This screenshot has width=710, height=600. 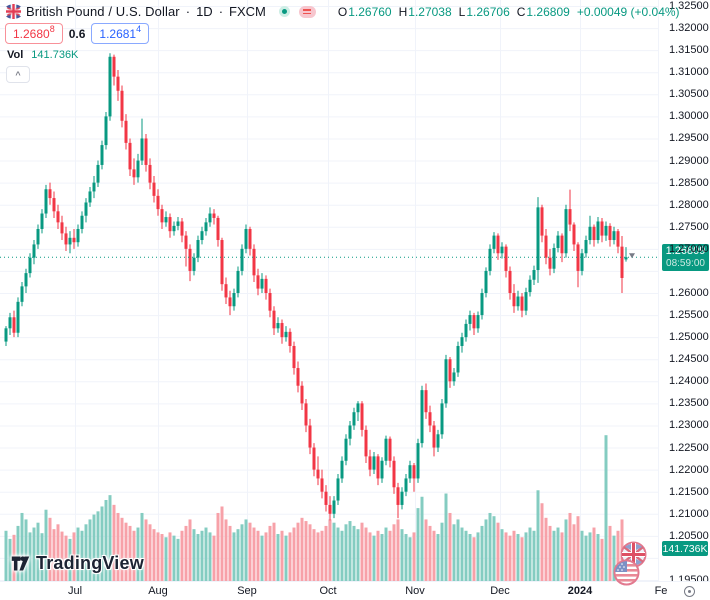 What do you see at coordinates (689, 160) in the screenshot?
I see `price-tick-label: 1.29000` at bounding box center [689, 160].